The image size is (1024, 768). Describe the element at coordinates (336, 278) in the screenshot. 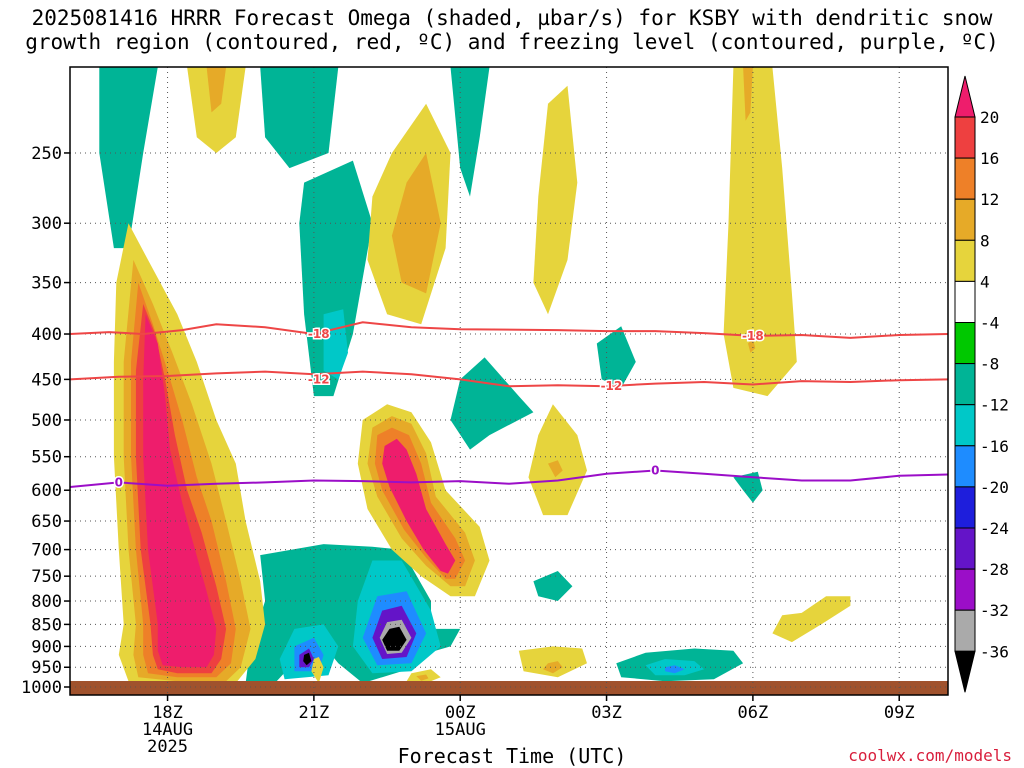

I see `omega-region-a3` at that location.